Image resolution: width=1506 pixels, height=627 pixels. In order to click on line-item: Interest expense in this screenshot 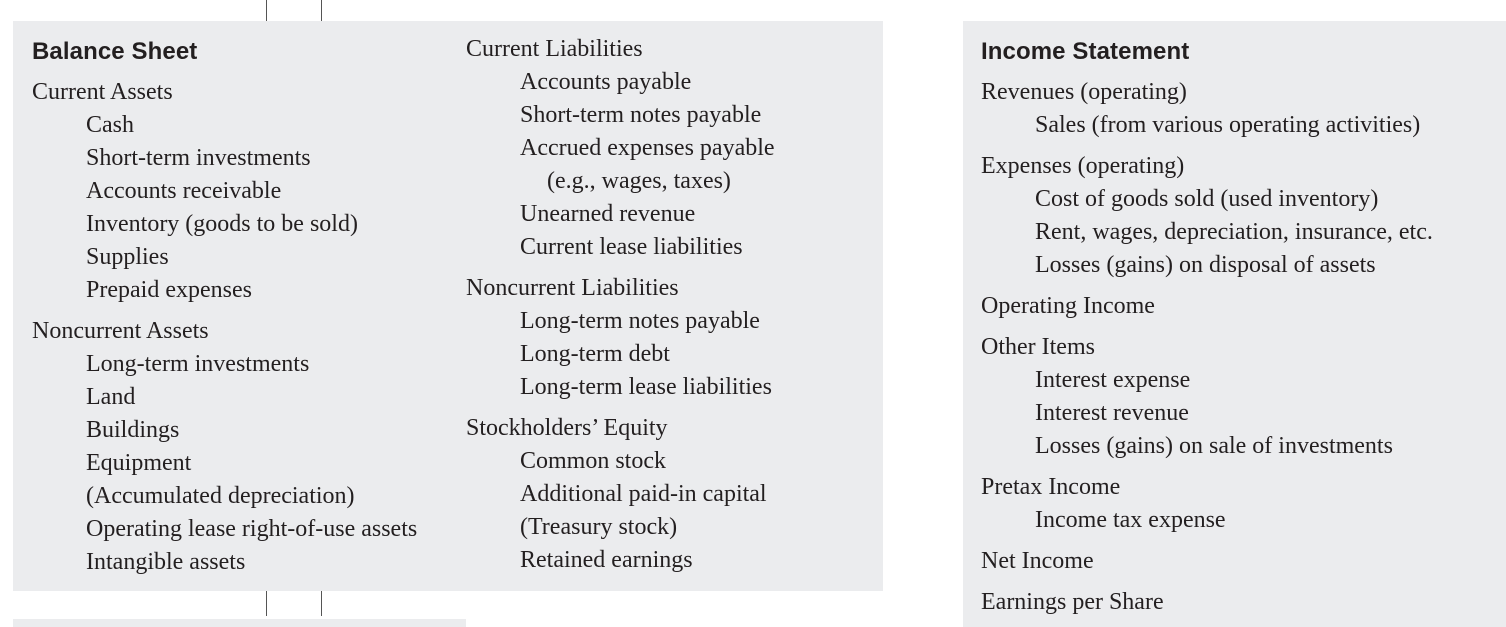, I will do `click(1113, 380)`.